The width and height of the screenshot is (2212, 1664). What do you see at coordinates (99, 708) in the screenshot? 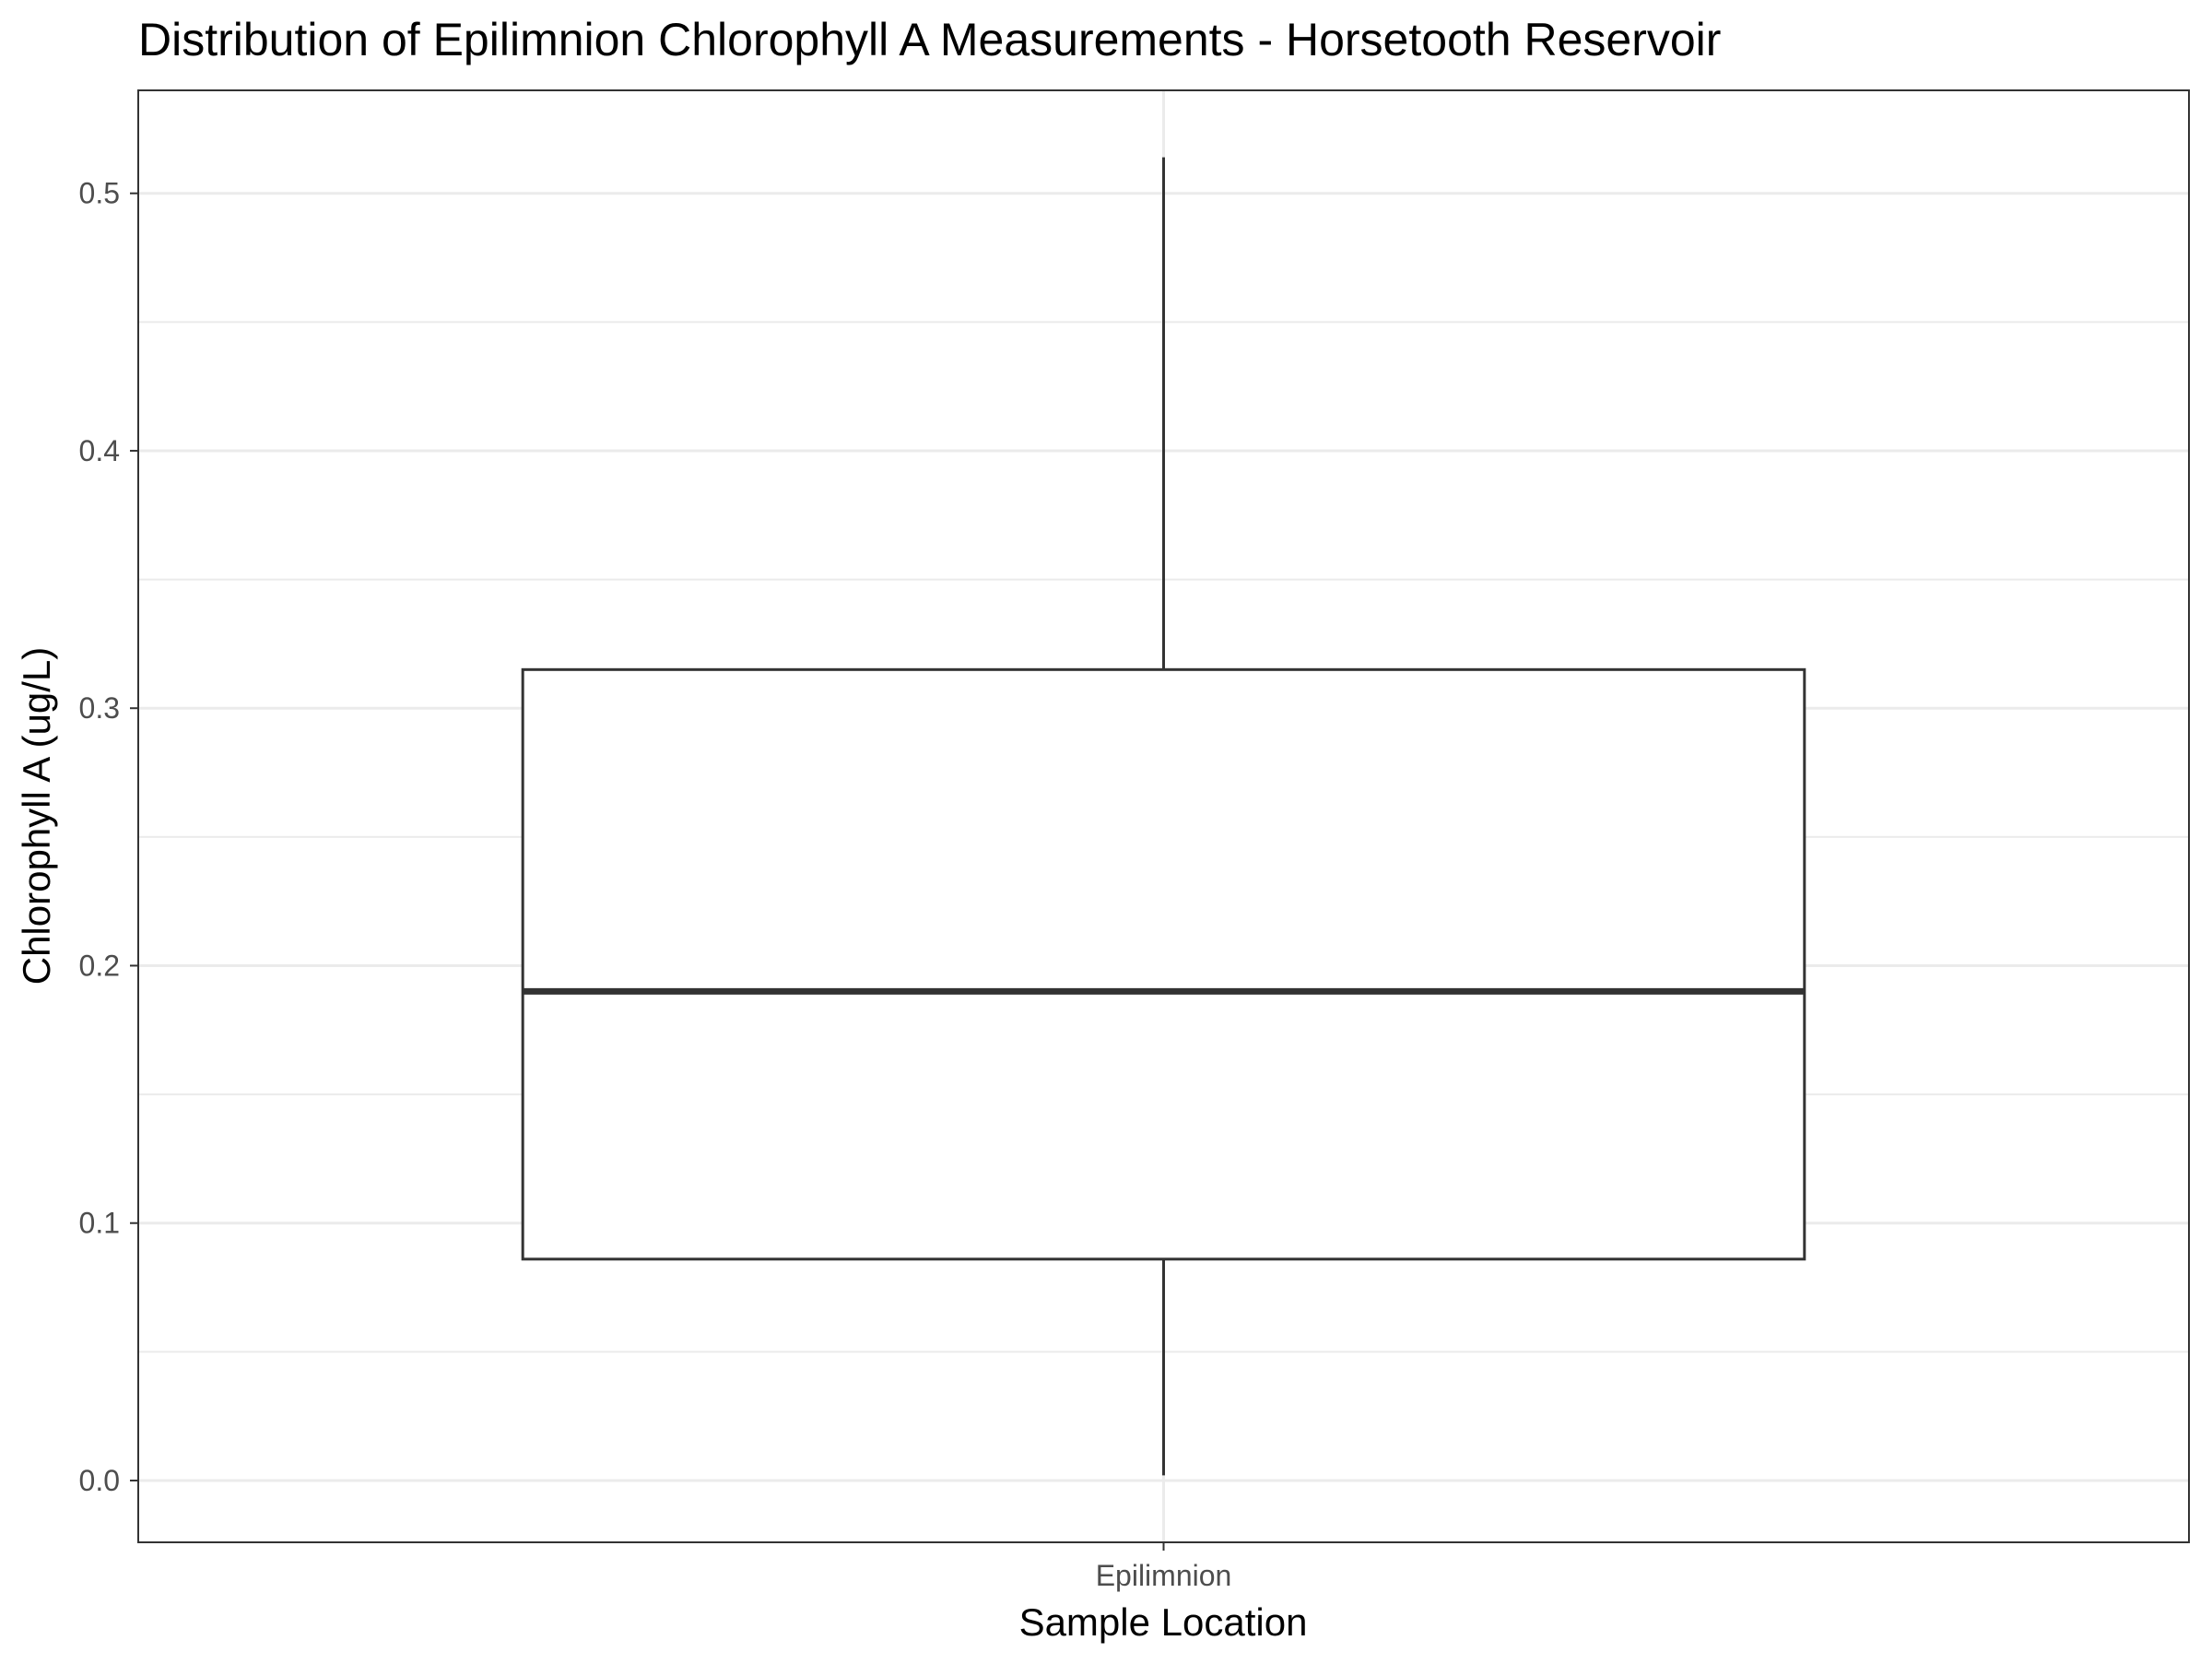
I see `y-tick-label: 0.3` at bounding box center [99, 708].